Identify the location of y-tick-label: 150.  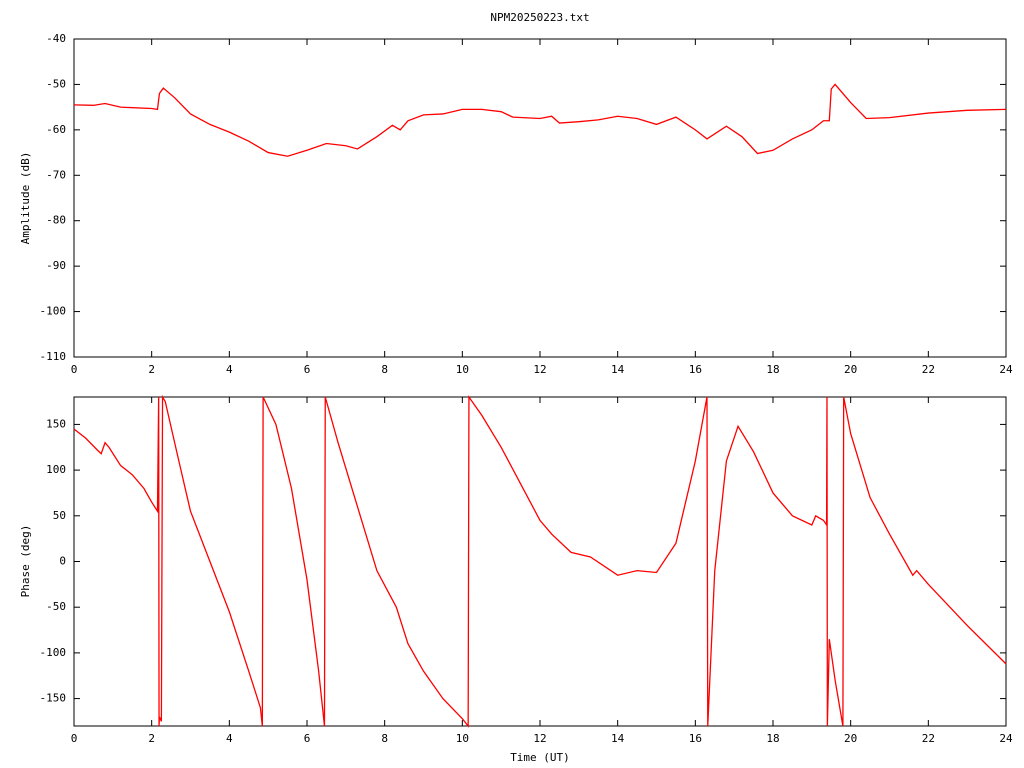
(56, 423).